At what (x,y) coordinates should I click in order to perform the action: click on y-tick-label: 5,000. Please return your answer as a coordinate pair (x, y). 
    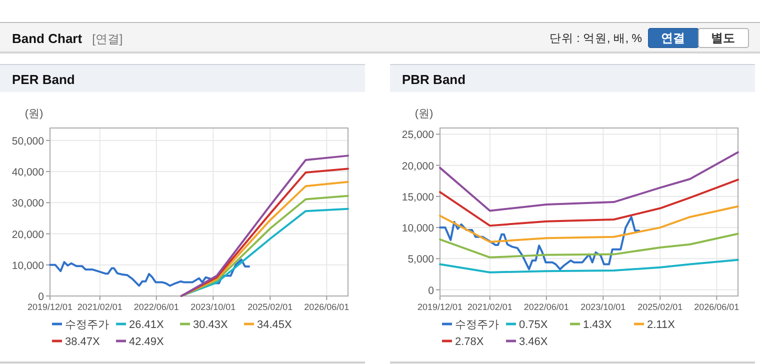
    Looking at the image, I should click on (421, 260).